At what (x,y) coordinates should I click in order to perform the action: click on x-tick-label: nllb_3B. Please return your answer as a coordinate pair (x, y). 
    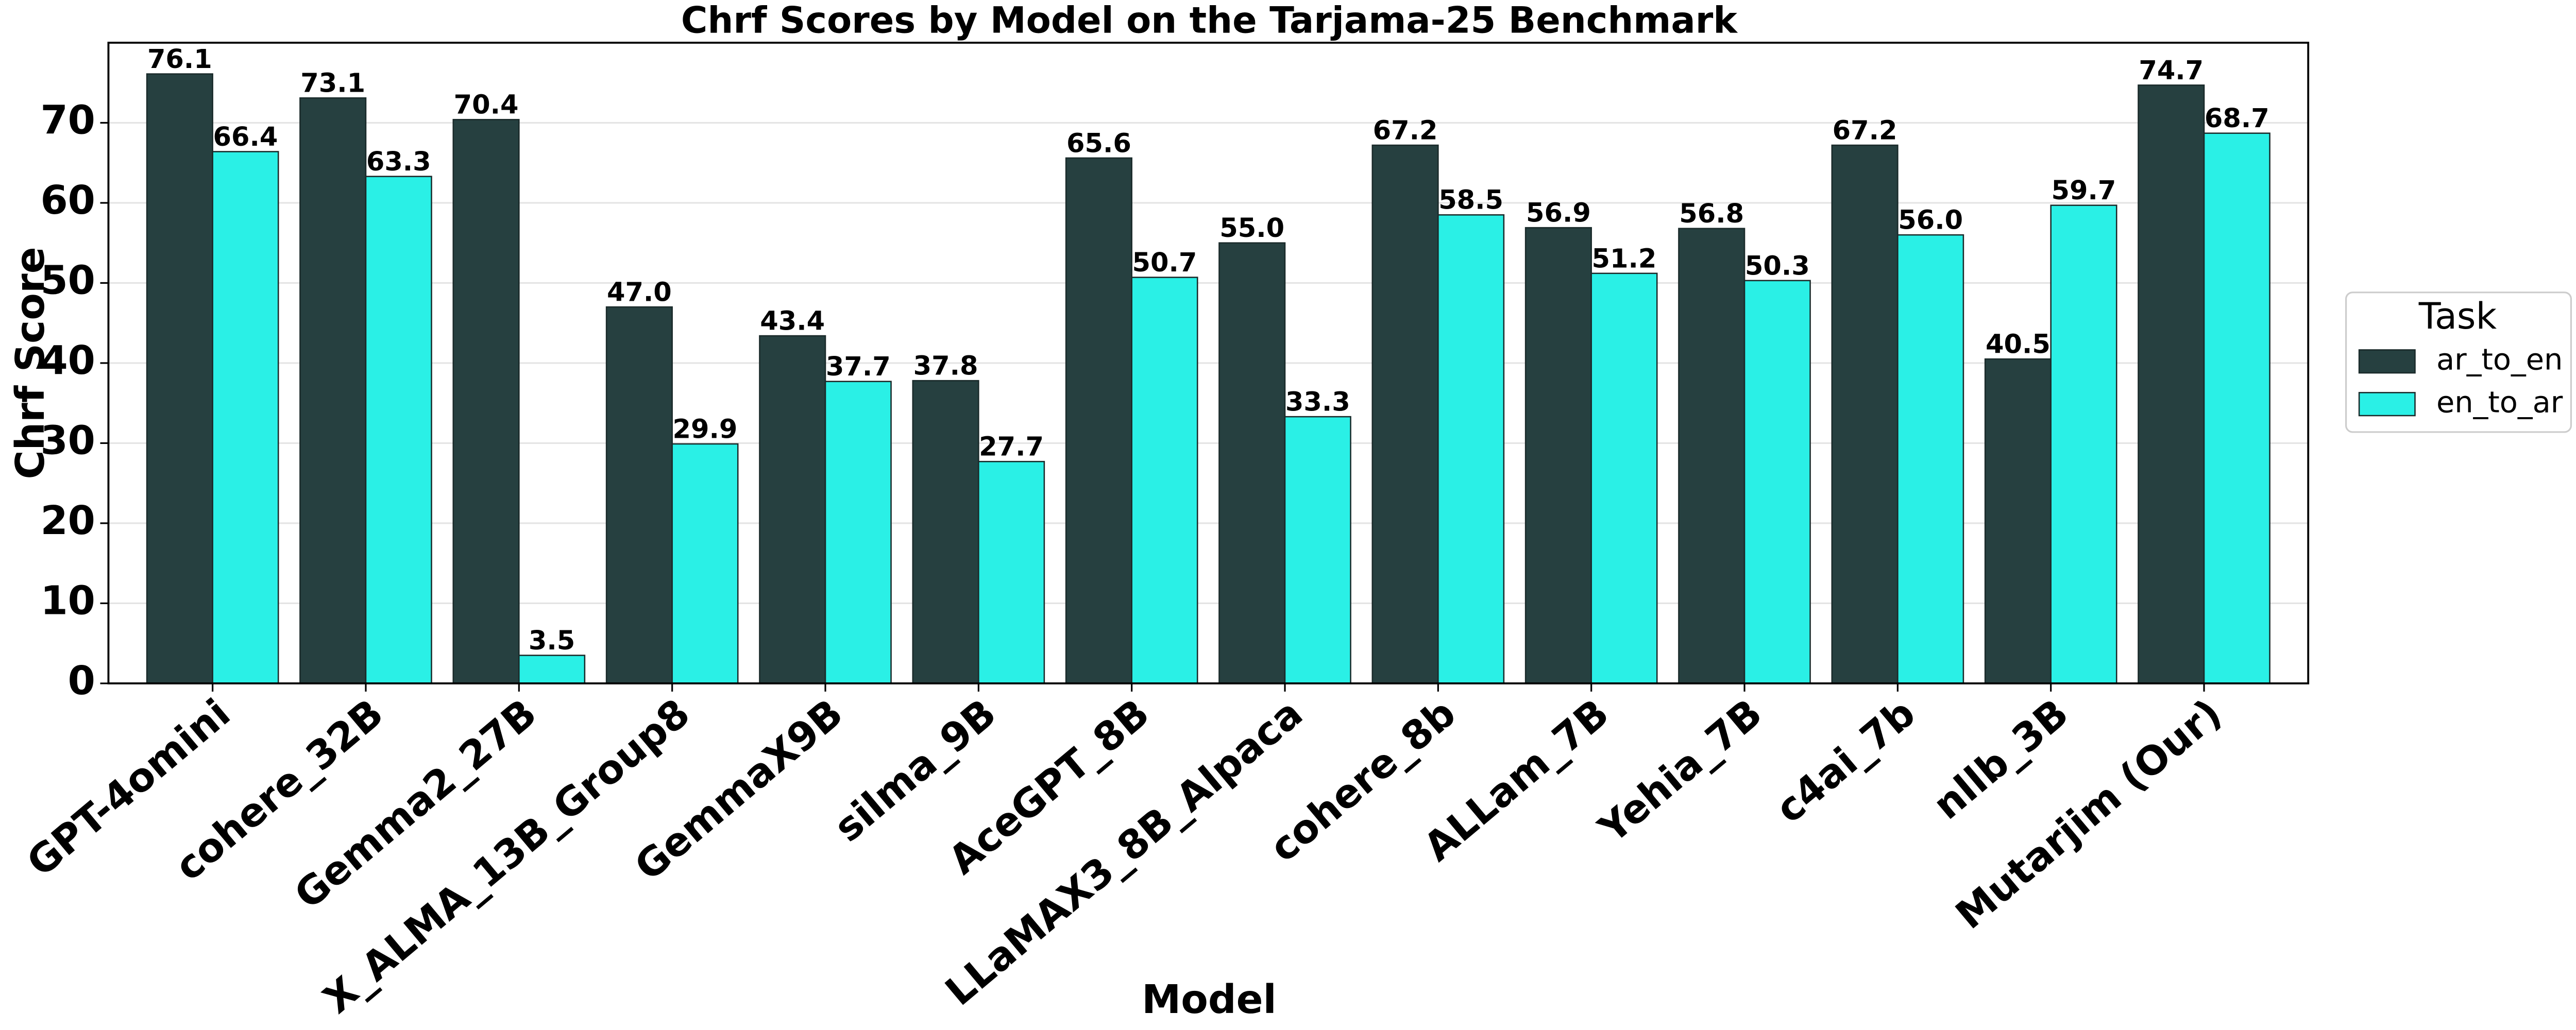
    Looking at the image, I should click on (2001, 759).